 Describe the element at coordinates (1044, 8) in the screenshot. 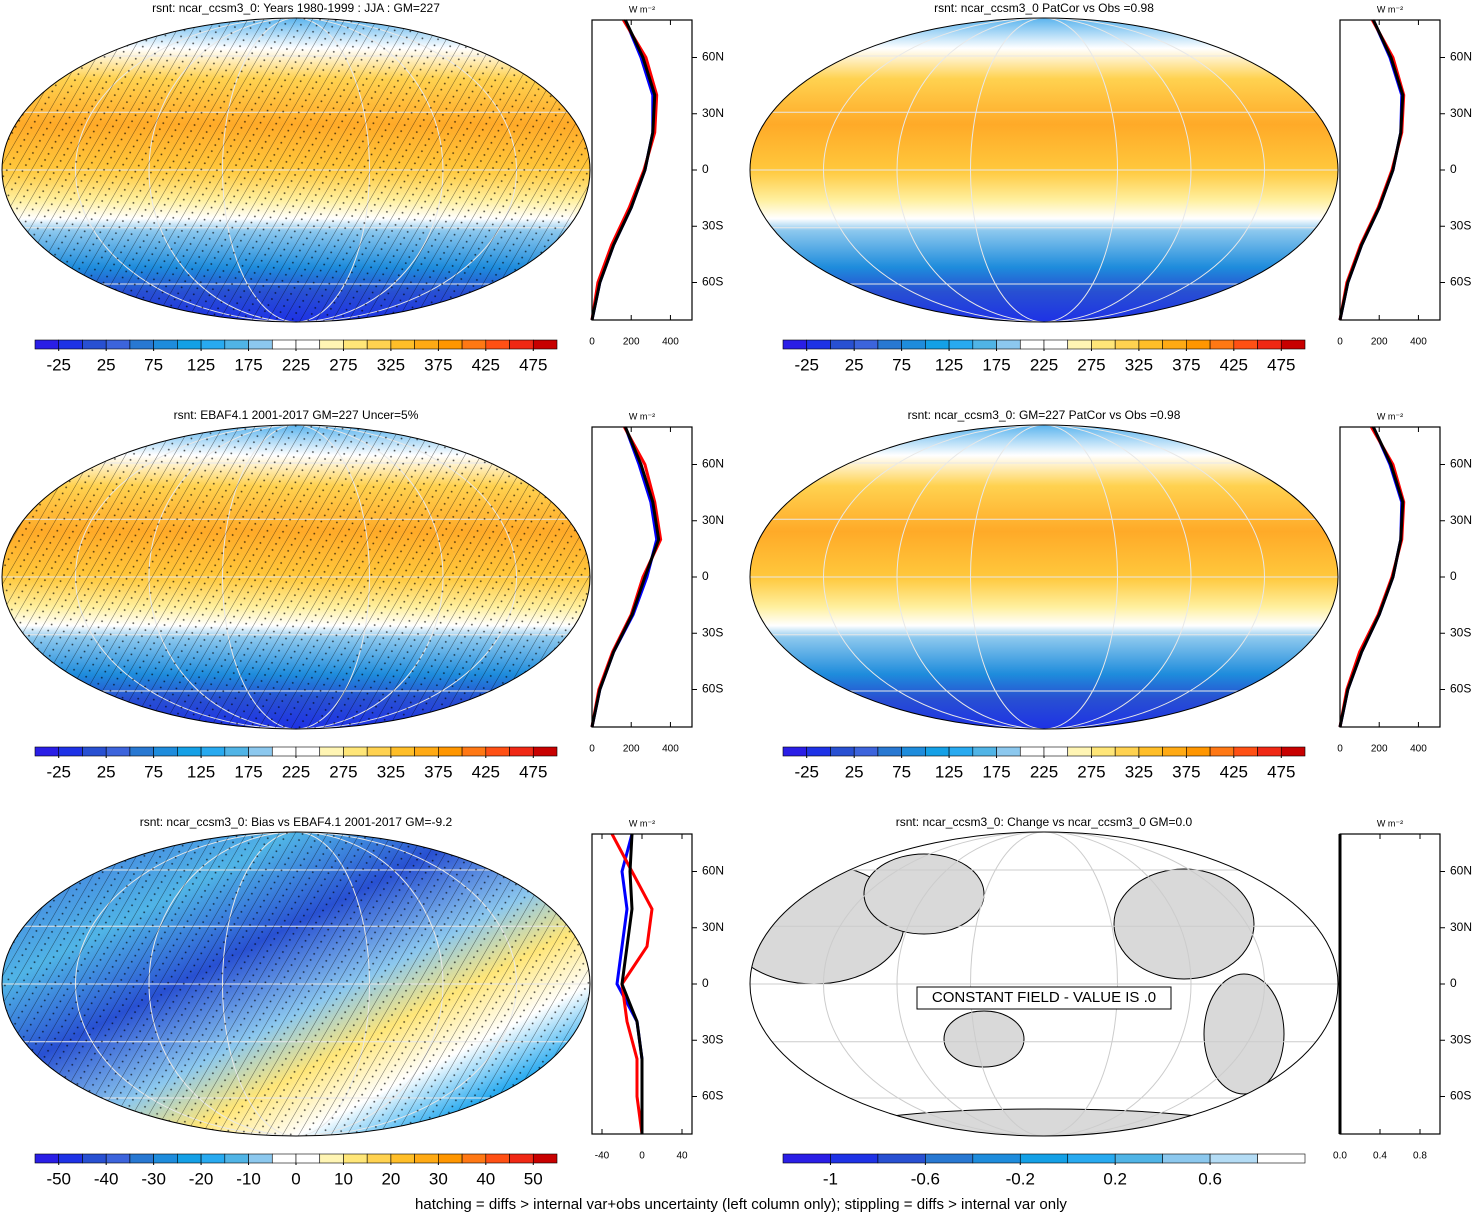

I see `panel-title: rsnt: ncar_ccsm3_0 PatCor vs Obs =0.98` at that location.